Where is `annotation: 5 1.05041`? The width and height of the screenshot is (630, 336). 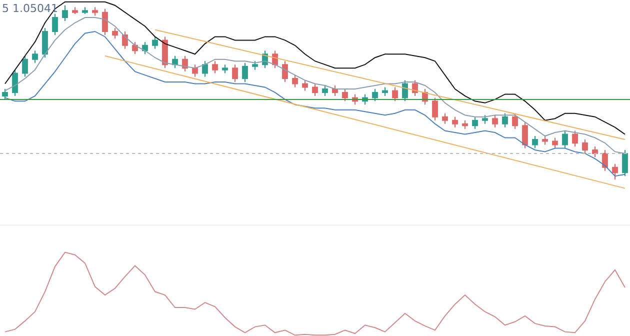
annotation: 5 1.05041 is located at coordinates (30, 8).